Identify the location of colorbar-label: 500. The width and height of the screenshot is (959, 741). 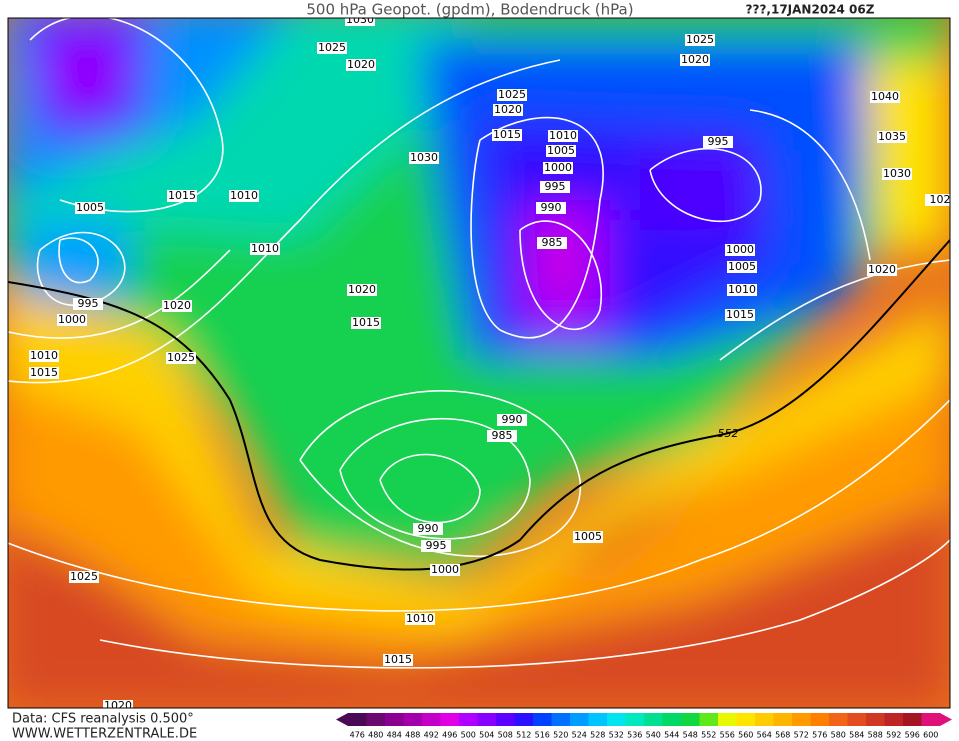
(468, 735).